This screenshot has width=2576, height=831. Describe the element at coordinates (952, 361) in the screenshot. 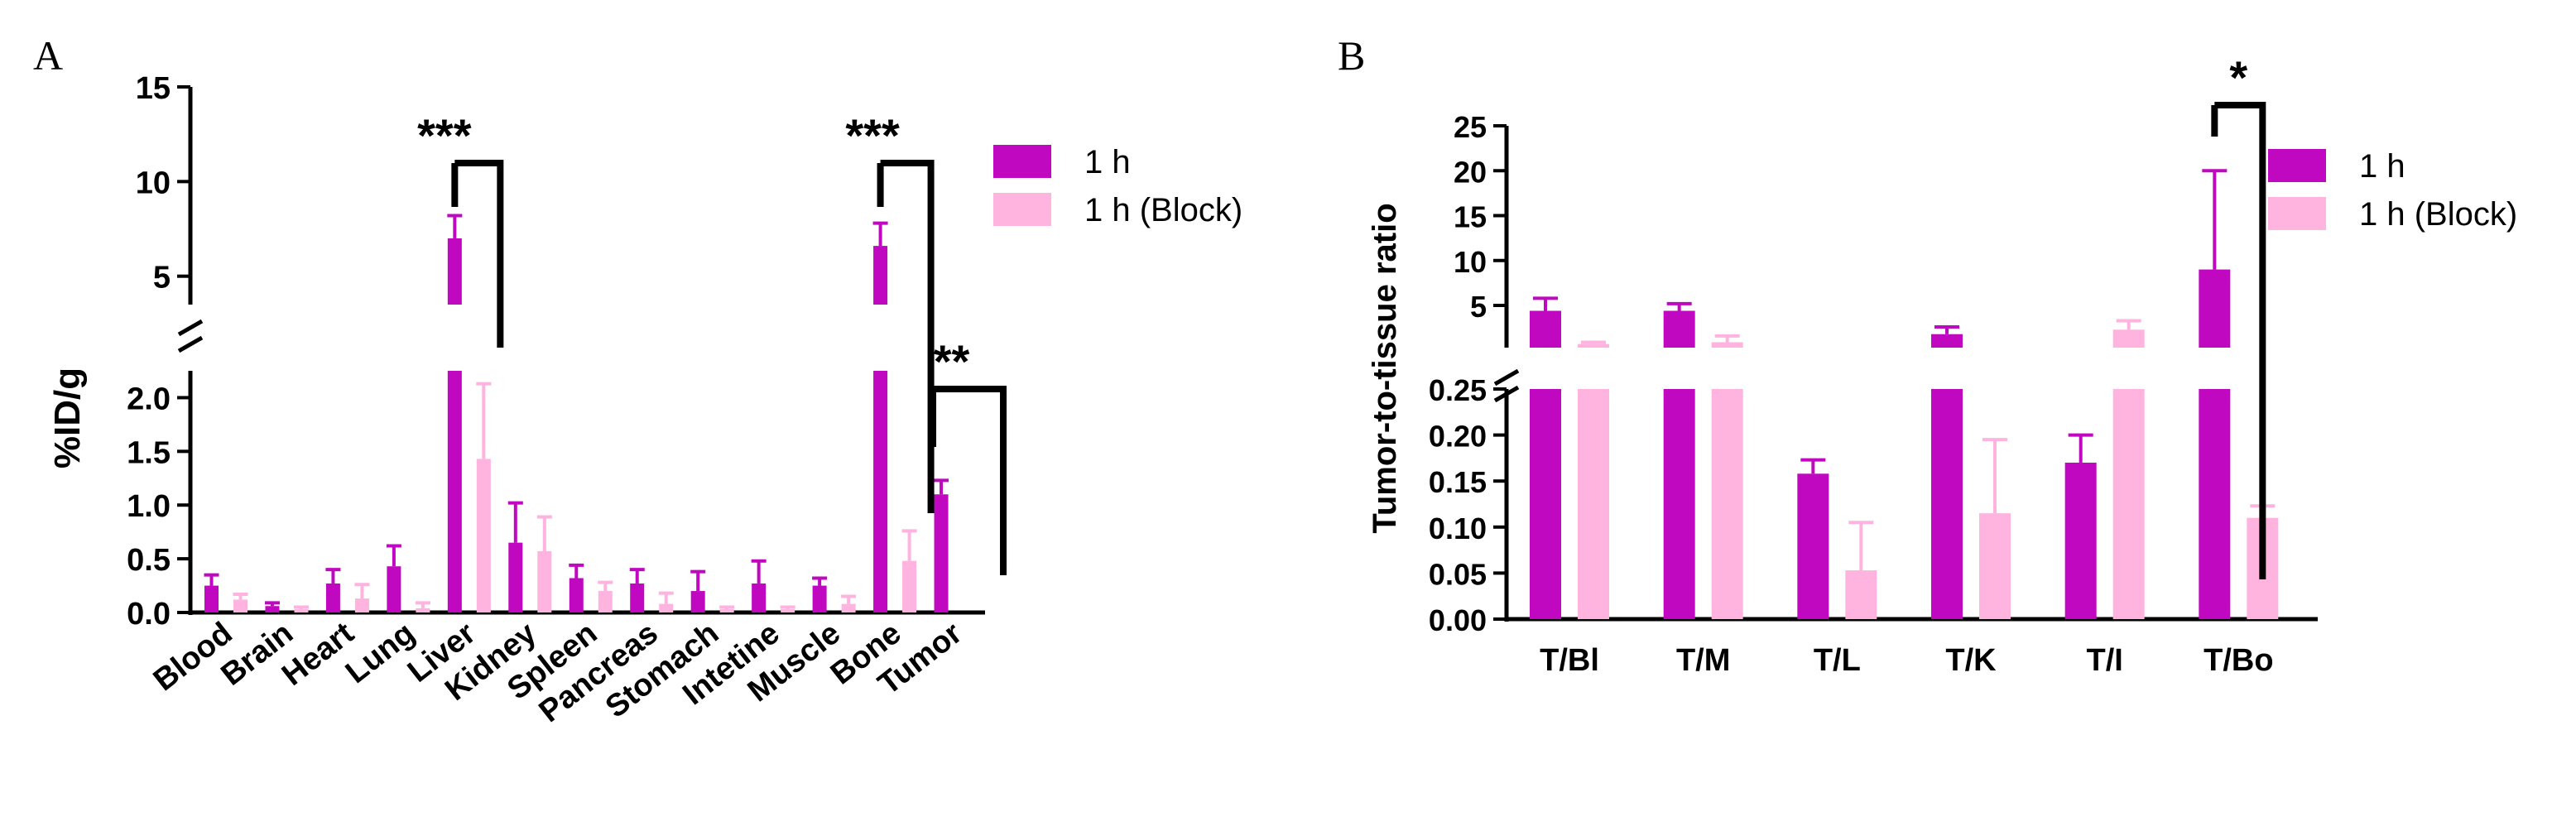

I see `significance-stars: **` at that location.